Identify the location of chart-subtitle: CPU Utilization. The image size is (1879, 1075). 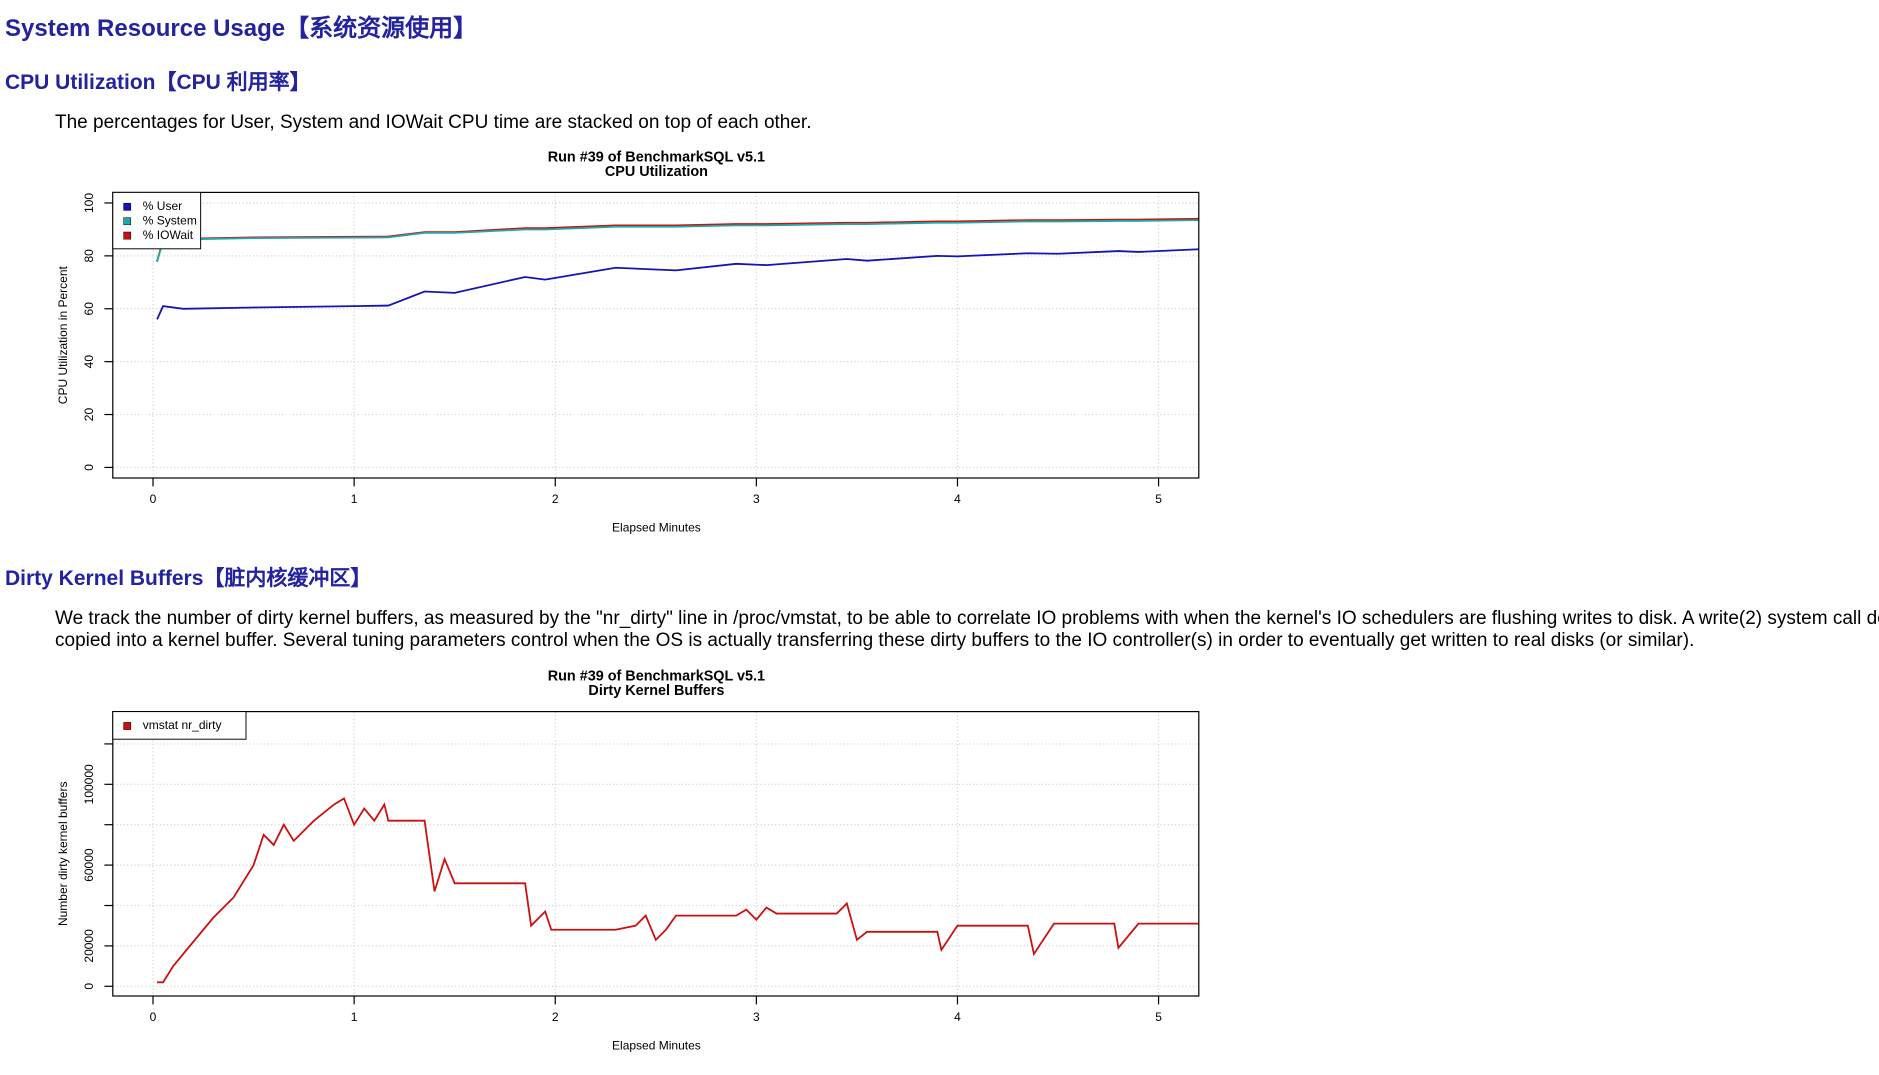
(656, 172).